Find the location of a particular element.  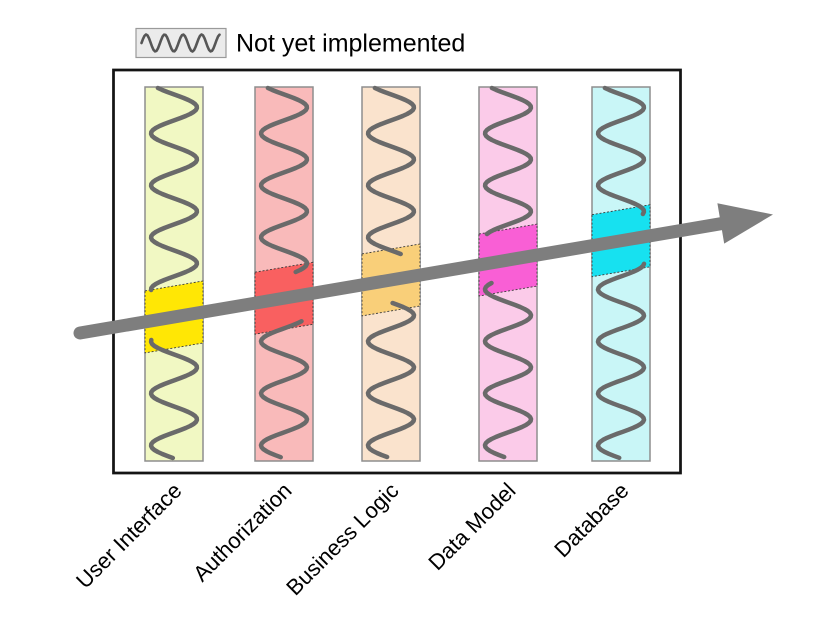

column-database: Database is located at coordinates (600, 323).